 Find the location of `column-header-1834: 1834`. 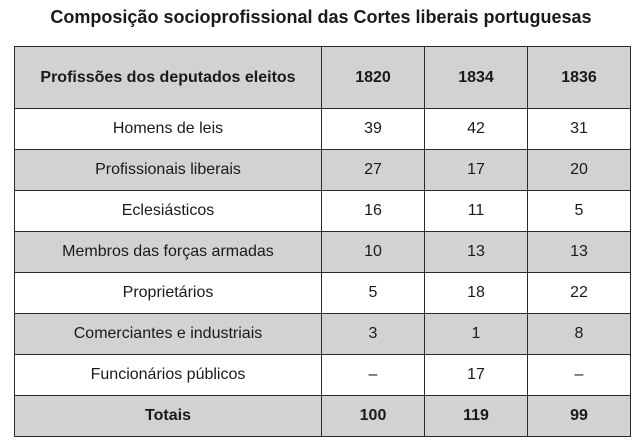

column-header-1834: 1834 is located at coordinates (476, 77).